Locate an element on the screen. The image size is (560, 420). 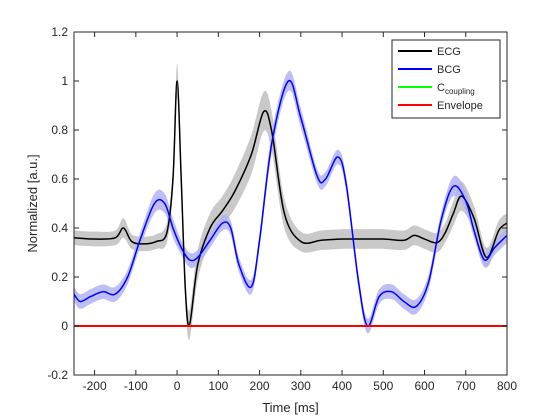
y-tick-label: 0 is located at coordinates (64, 326).